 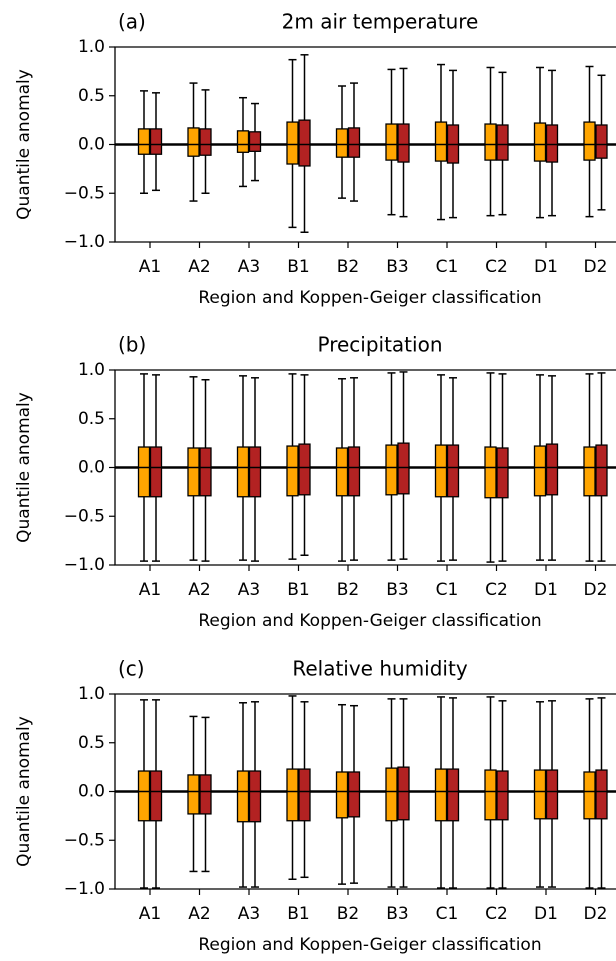 What do you see at coordinates (380, 22) in the screenshot?
I see `panel-title: 2m air temperature` at bounding box center [380, 22].